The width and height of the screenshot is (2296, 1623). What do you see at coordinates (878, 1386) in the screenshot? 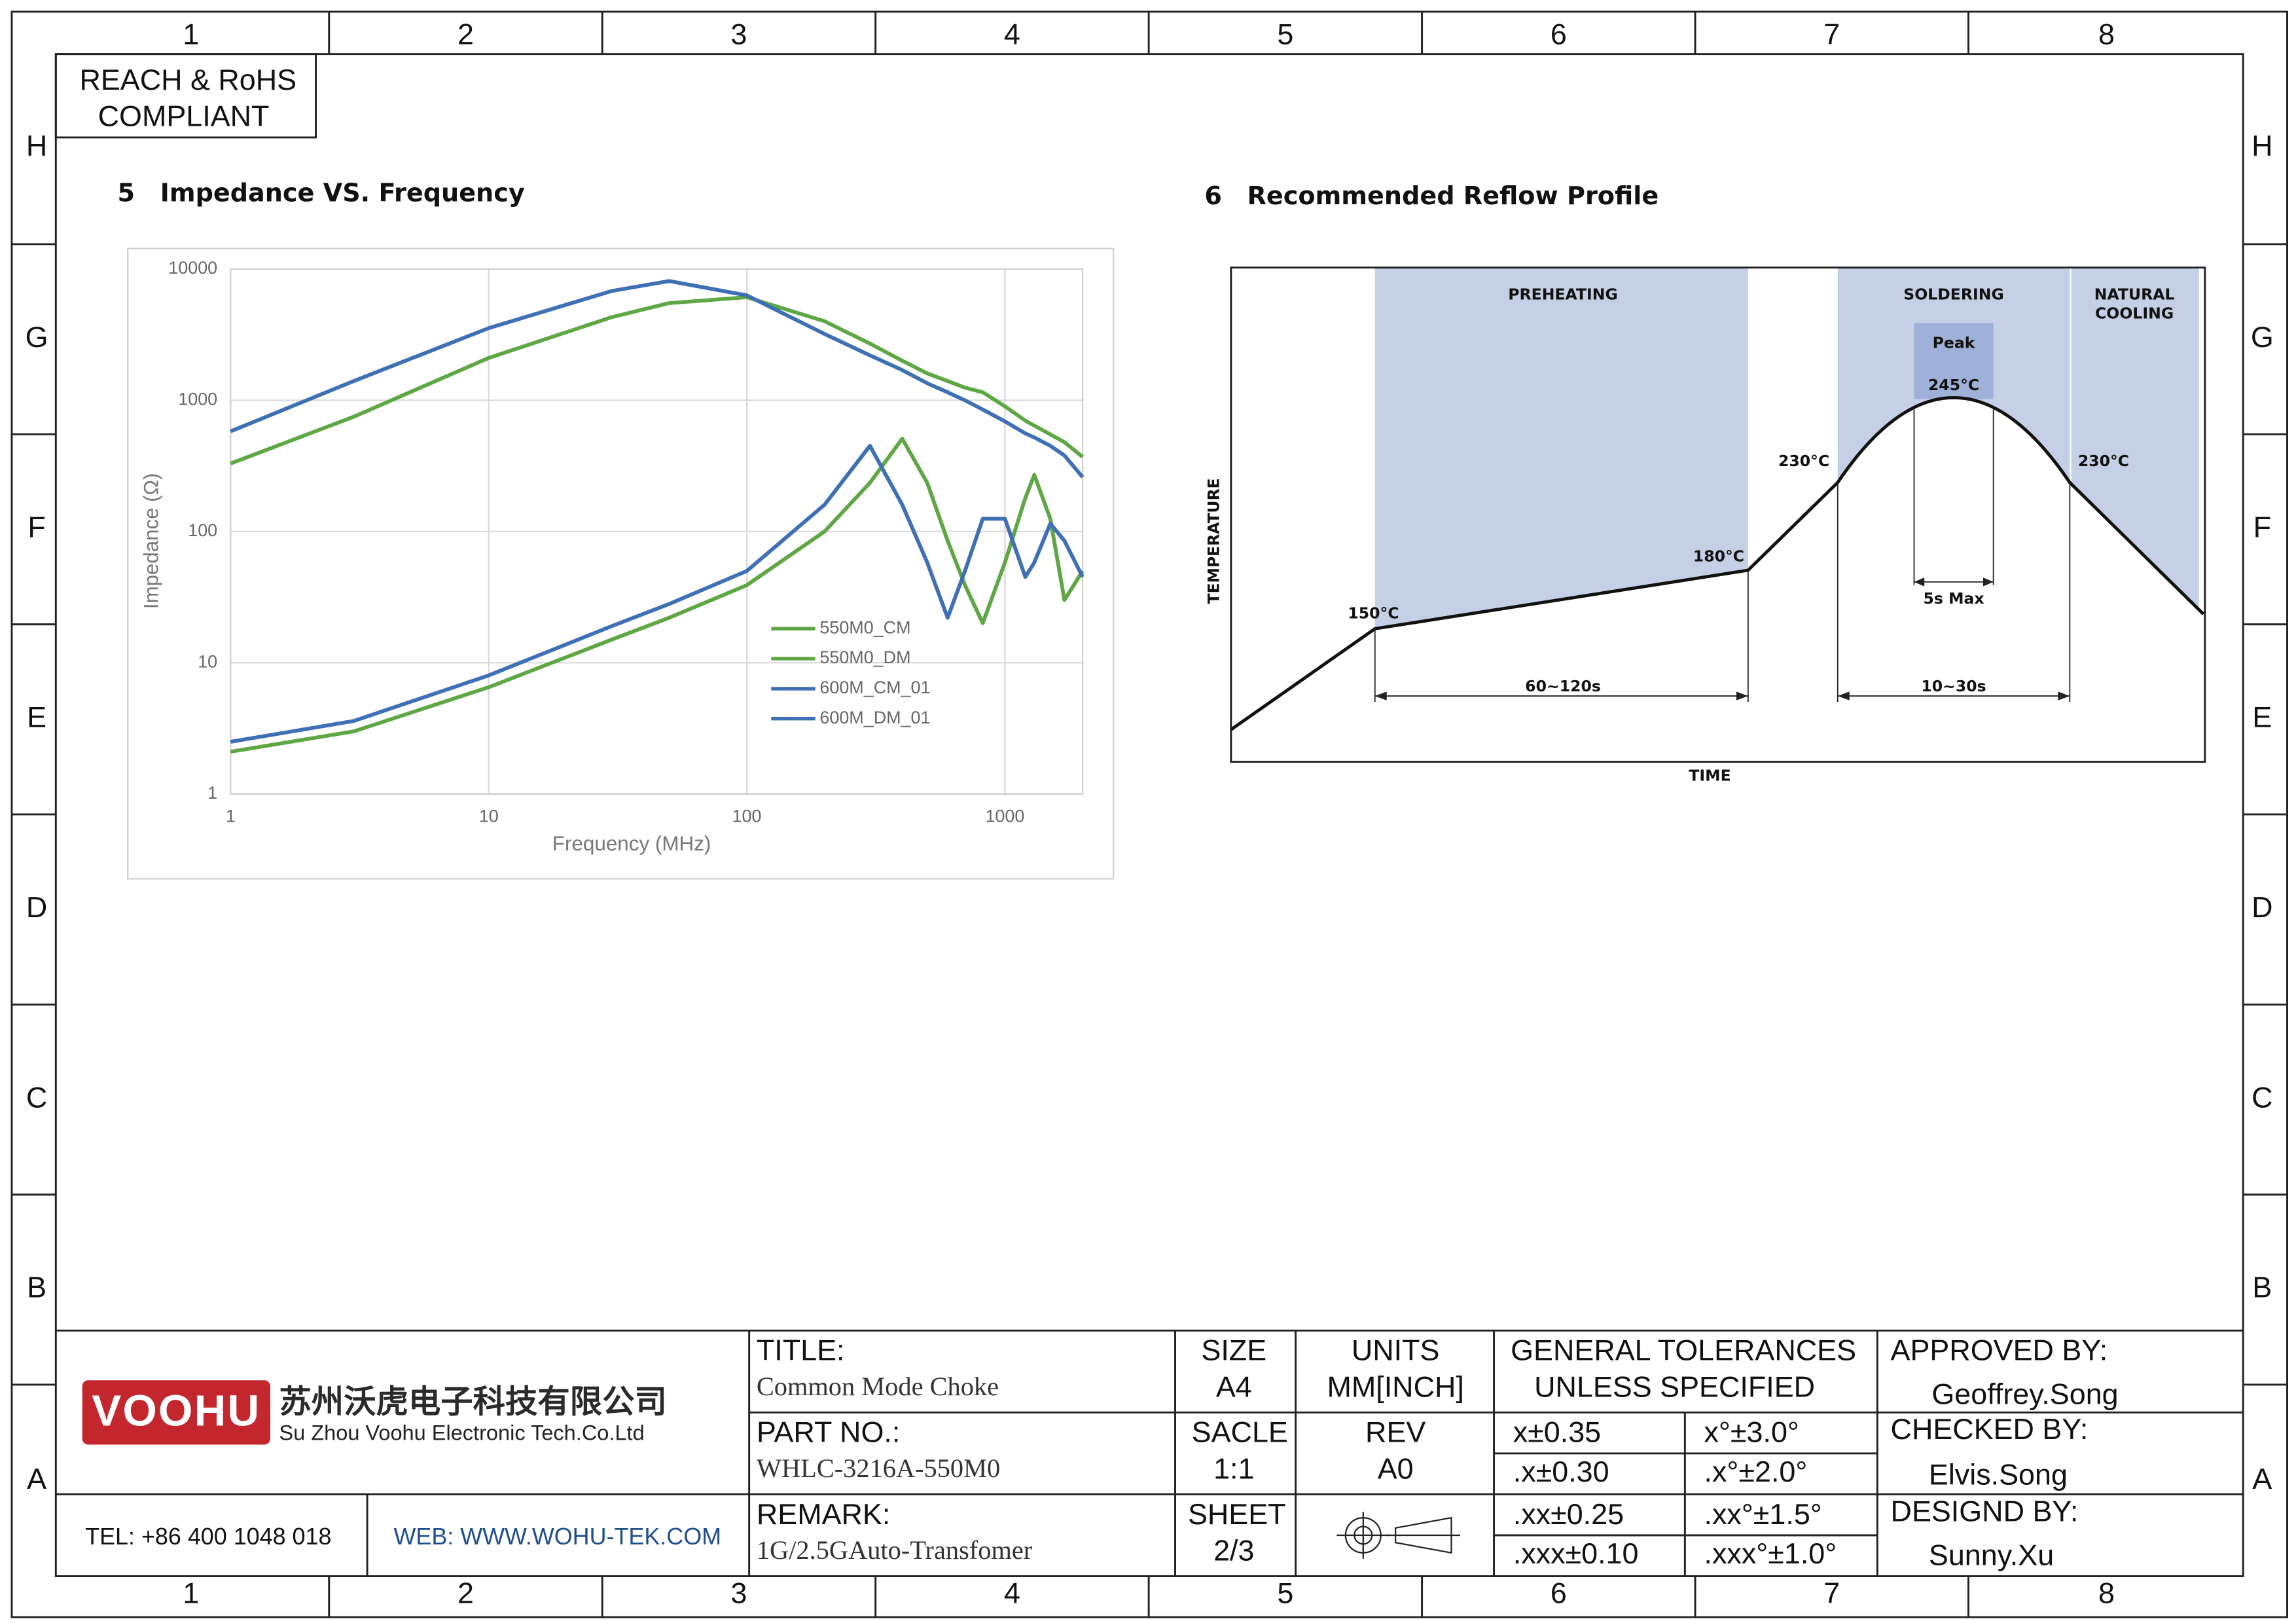
I see `field-value: Common Mode Choke` at bounding box center [878, 1386].